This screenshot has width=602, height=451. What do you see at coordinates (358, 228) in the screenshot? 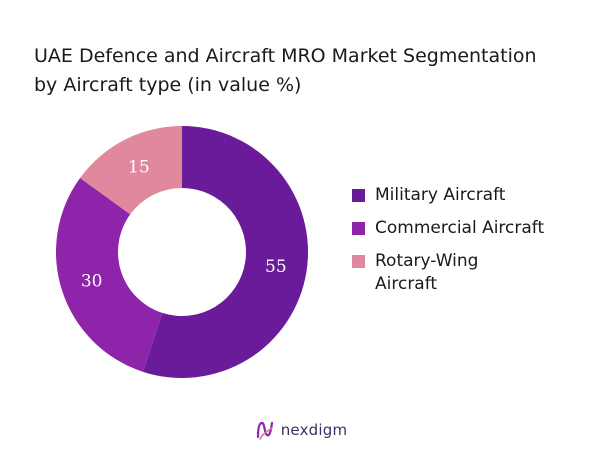
I see `legend-swatch-commercial` at bounding box center [358, 228].